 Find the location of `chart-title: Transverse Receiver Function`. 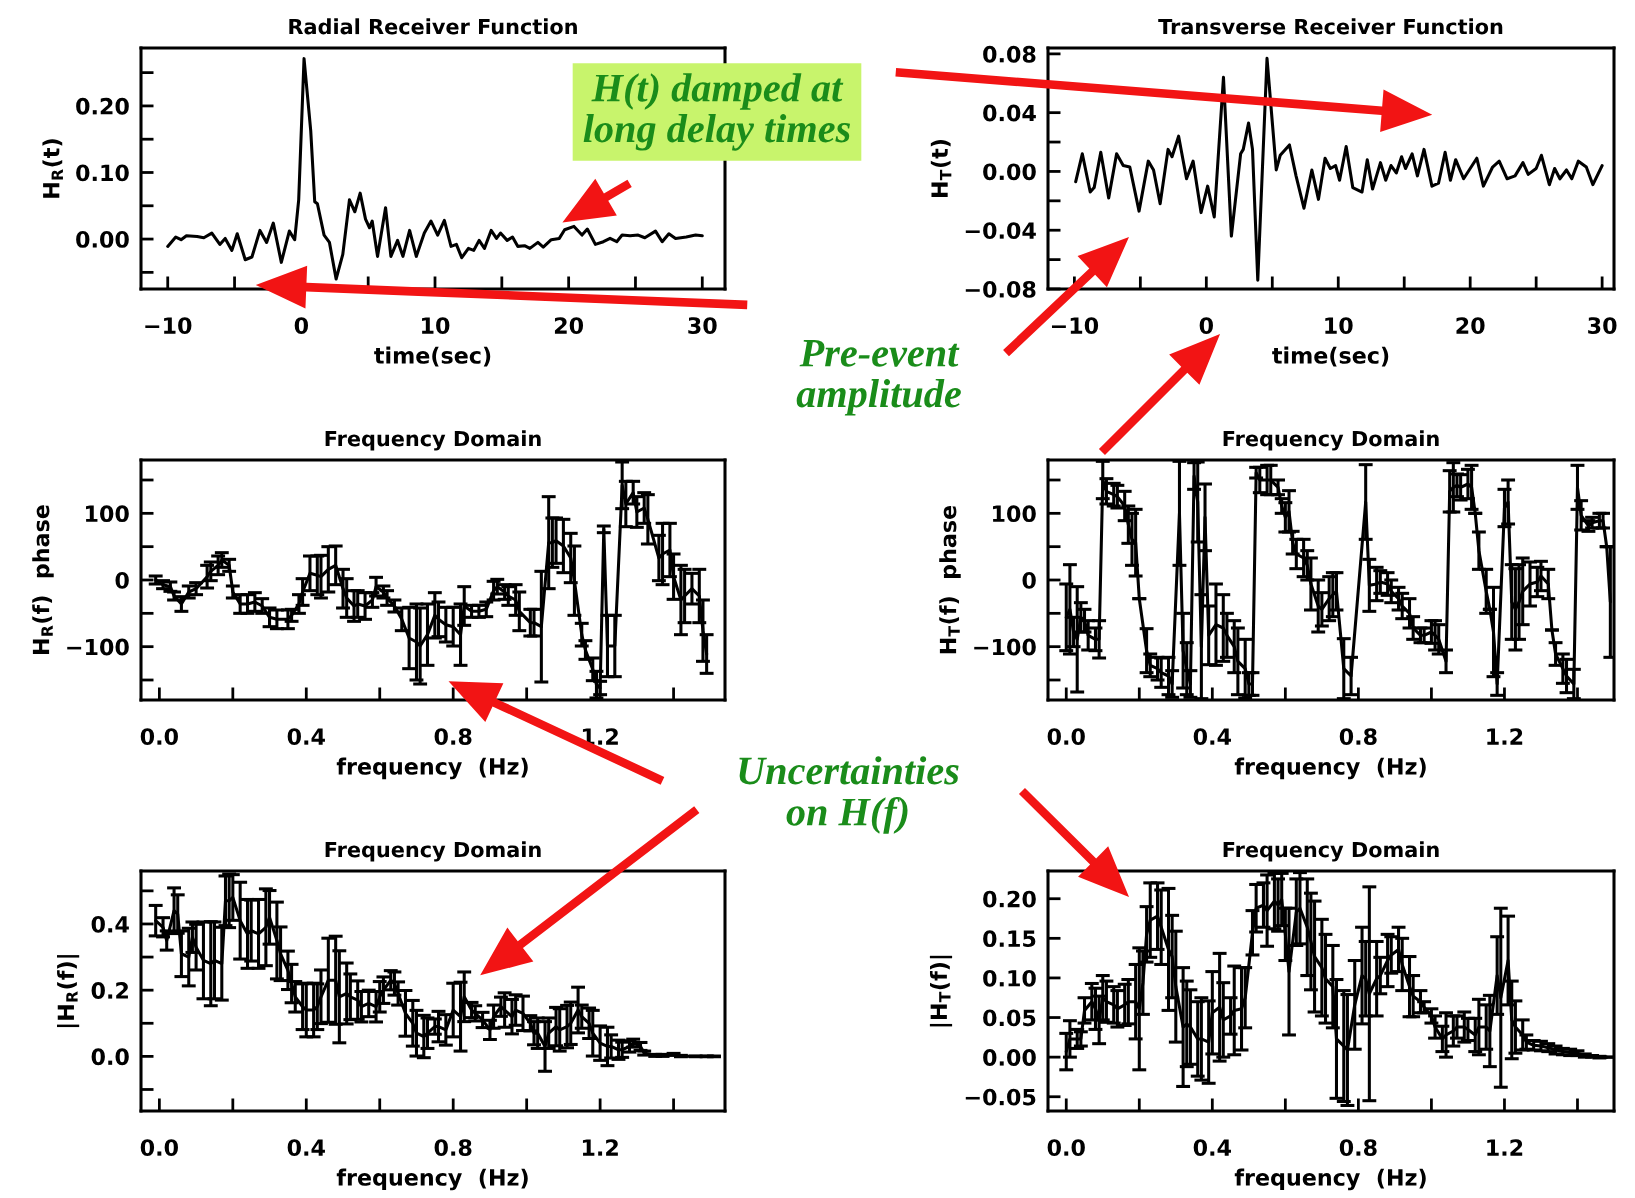

chart-title: Transverse Receiver Function is located at coordinates (1330, 26).